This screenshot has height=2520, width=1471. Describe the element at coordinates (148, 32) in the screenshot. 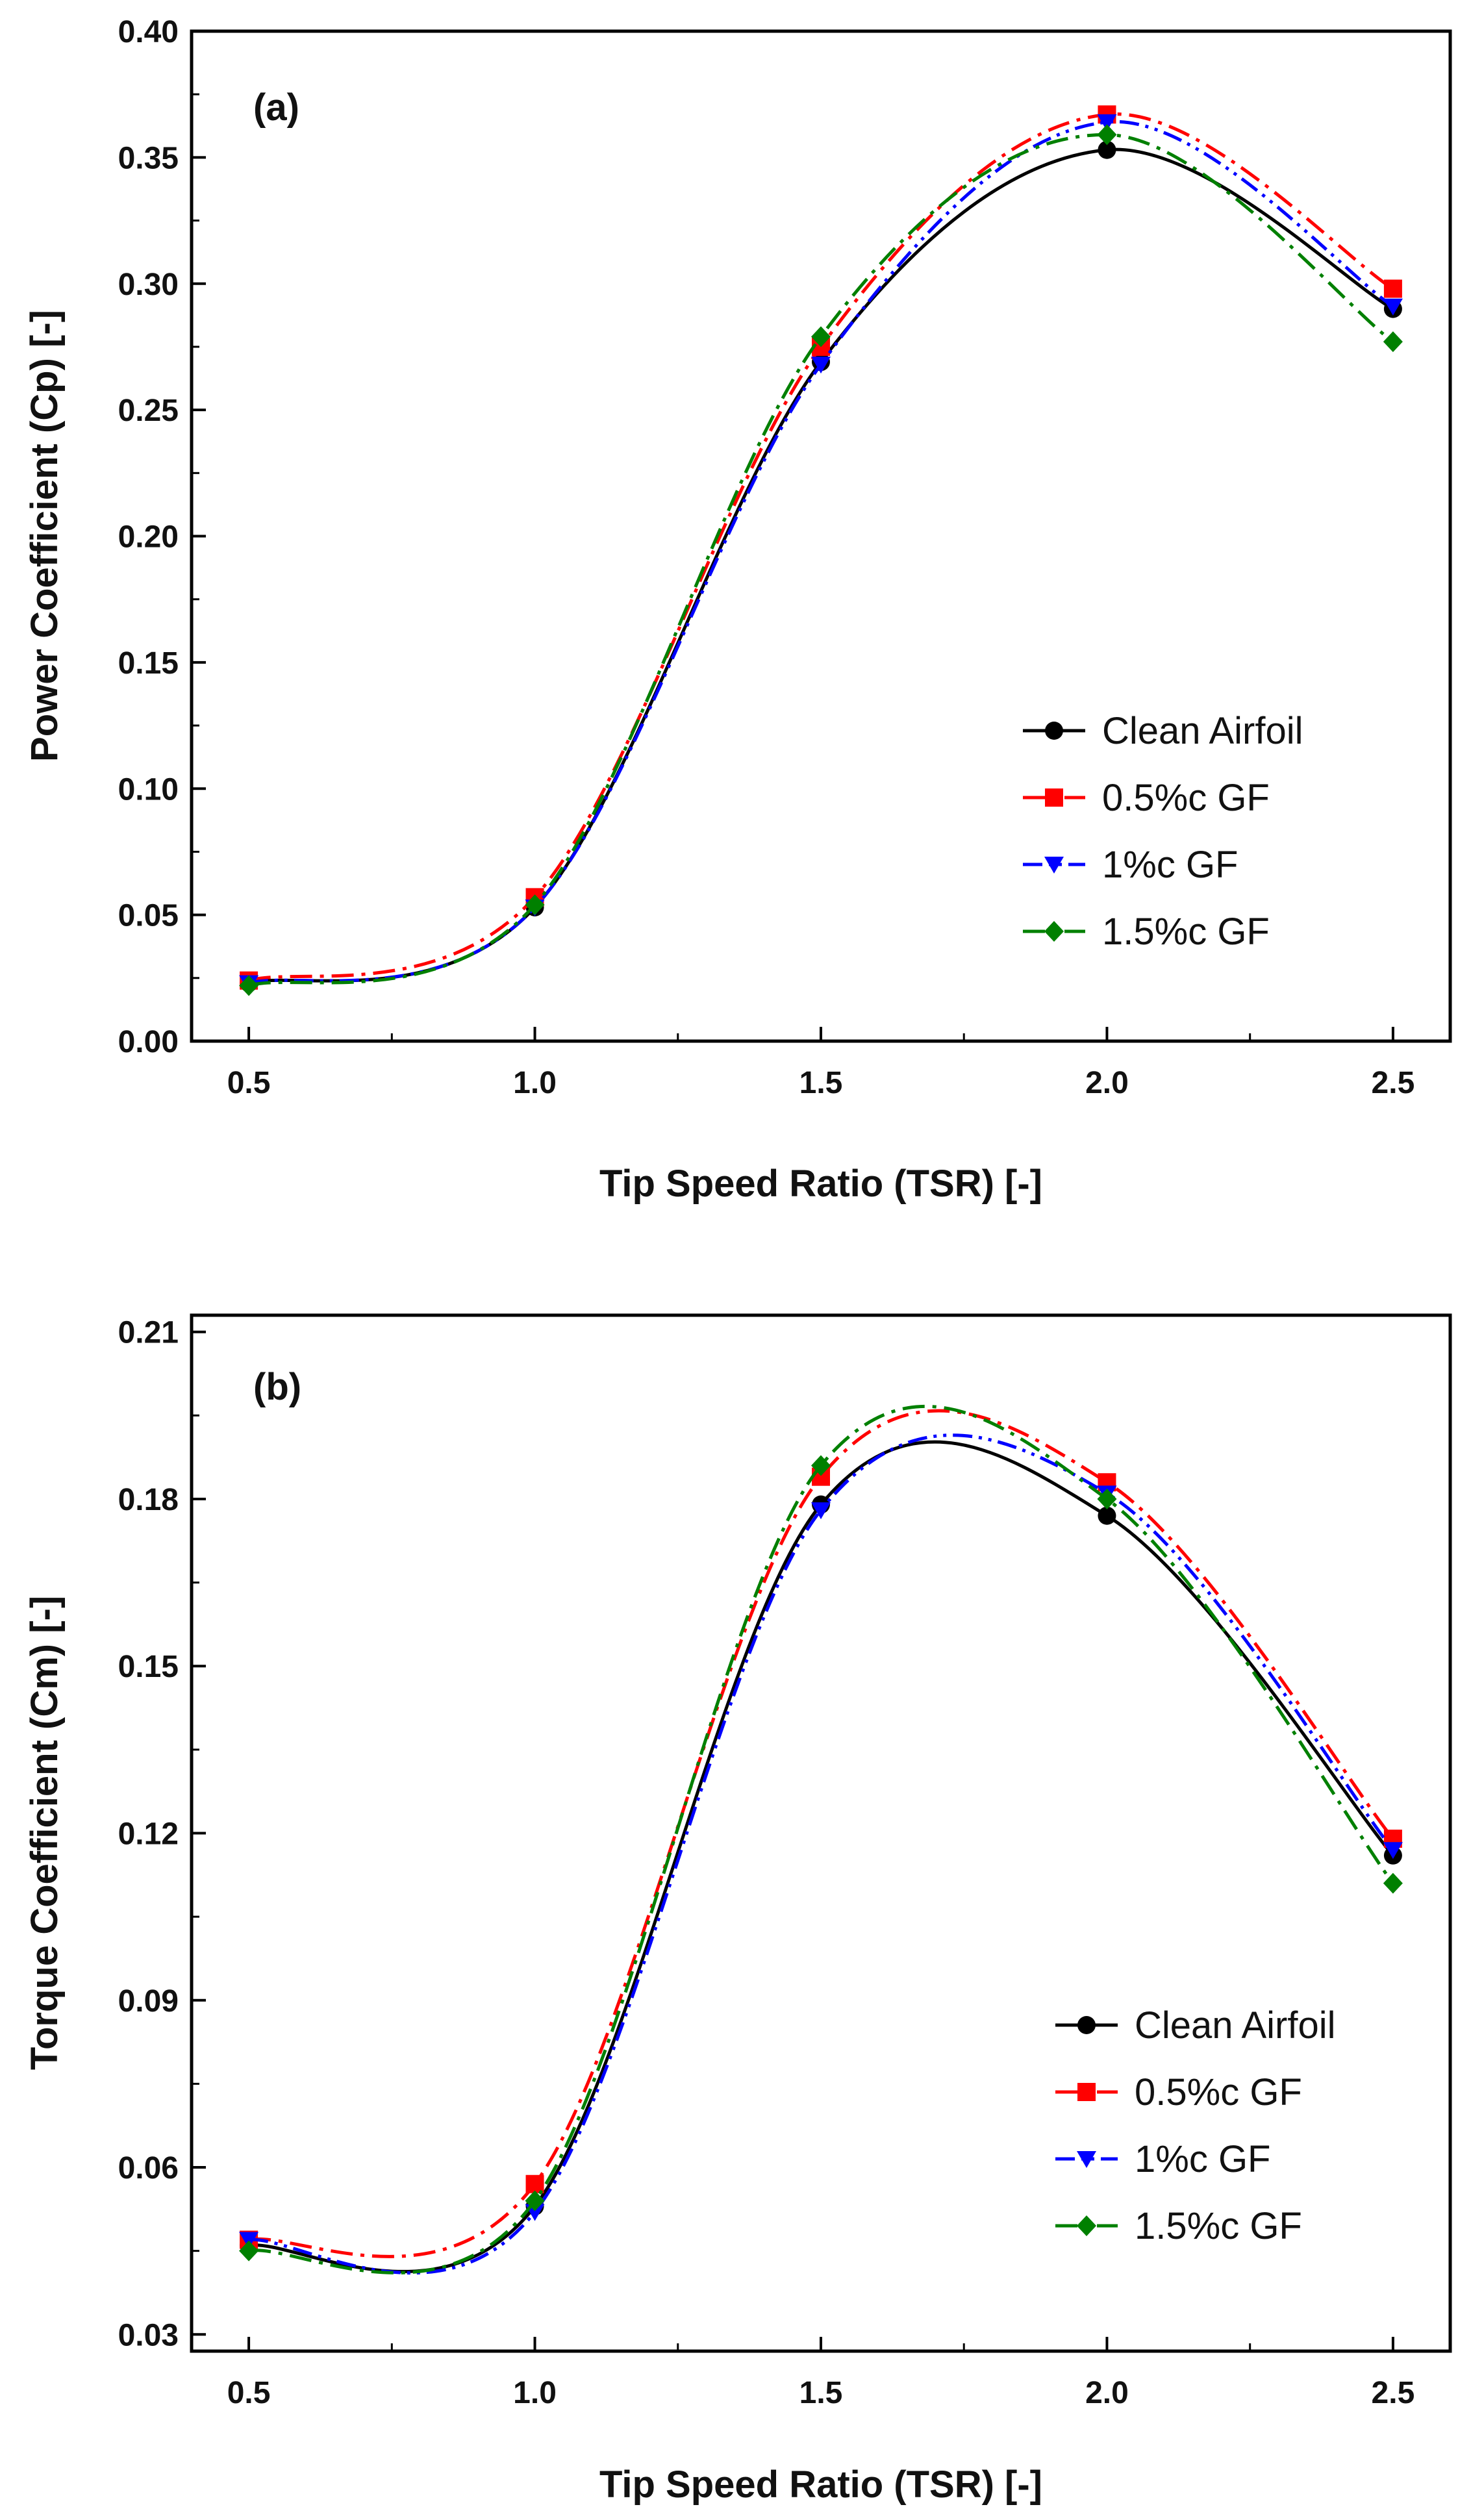

I see `y-tick-label: 0.40` at that location.